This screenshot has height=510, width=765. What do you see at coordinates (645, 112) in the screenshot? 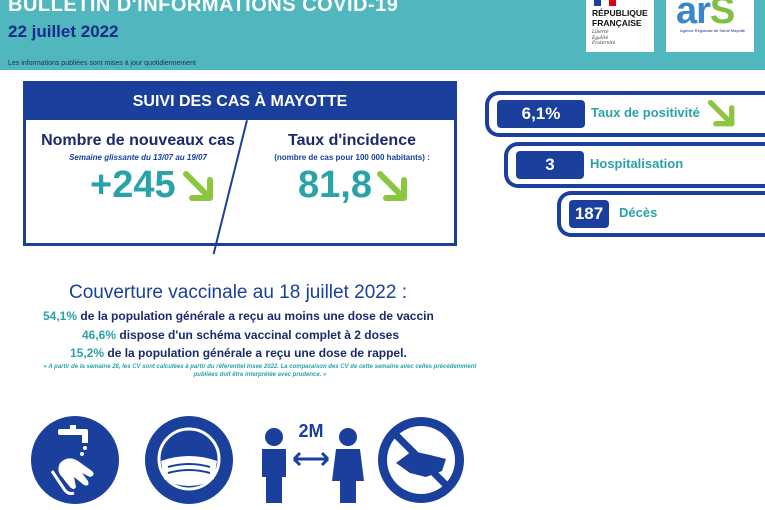
I see `positivity-label: Taux de positivité` at bounding box center [645, 112].